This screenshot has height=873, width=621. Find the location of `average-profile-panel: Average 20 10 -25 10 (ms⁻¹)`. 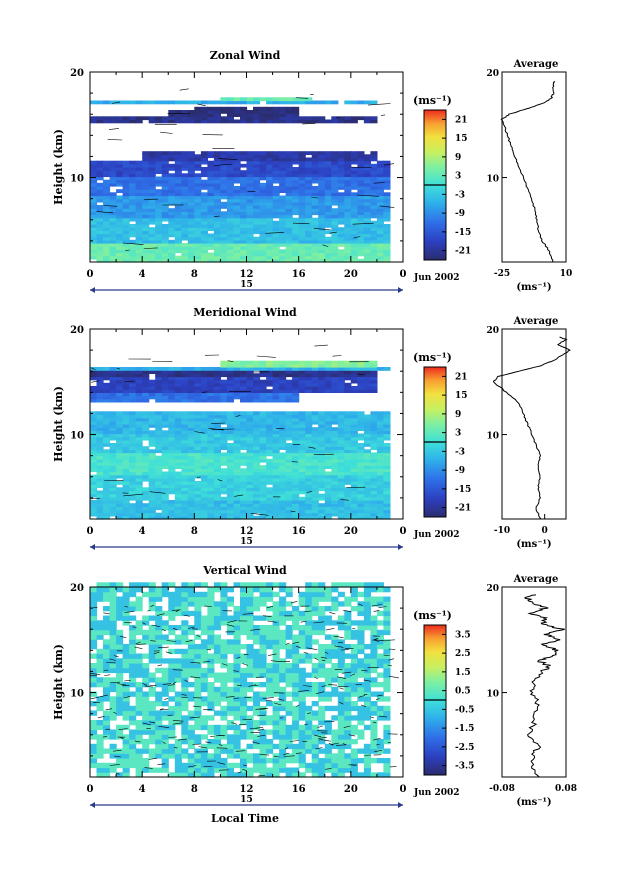

average-profile-panel: Average 20 10 -25 10 (ms⁻¹) is located at coordinates (529, 176).